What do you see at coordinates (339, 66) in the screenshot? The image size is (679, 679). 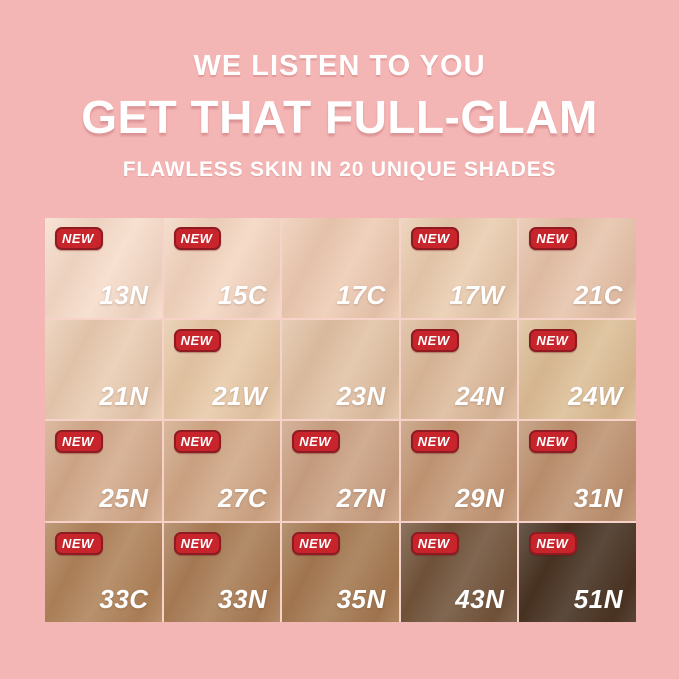 I see `tagline-text: WE LISTEN TO YOU` at bounding box center [339, 66].